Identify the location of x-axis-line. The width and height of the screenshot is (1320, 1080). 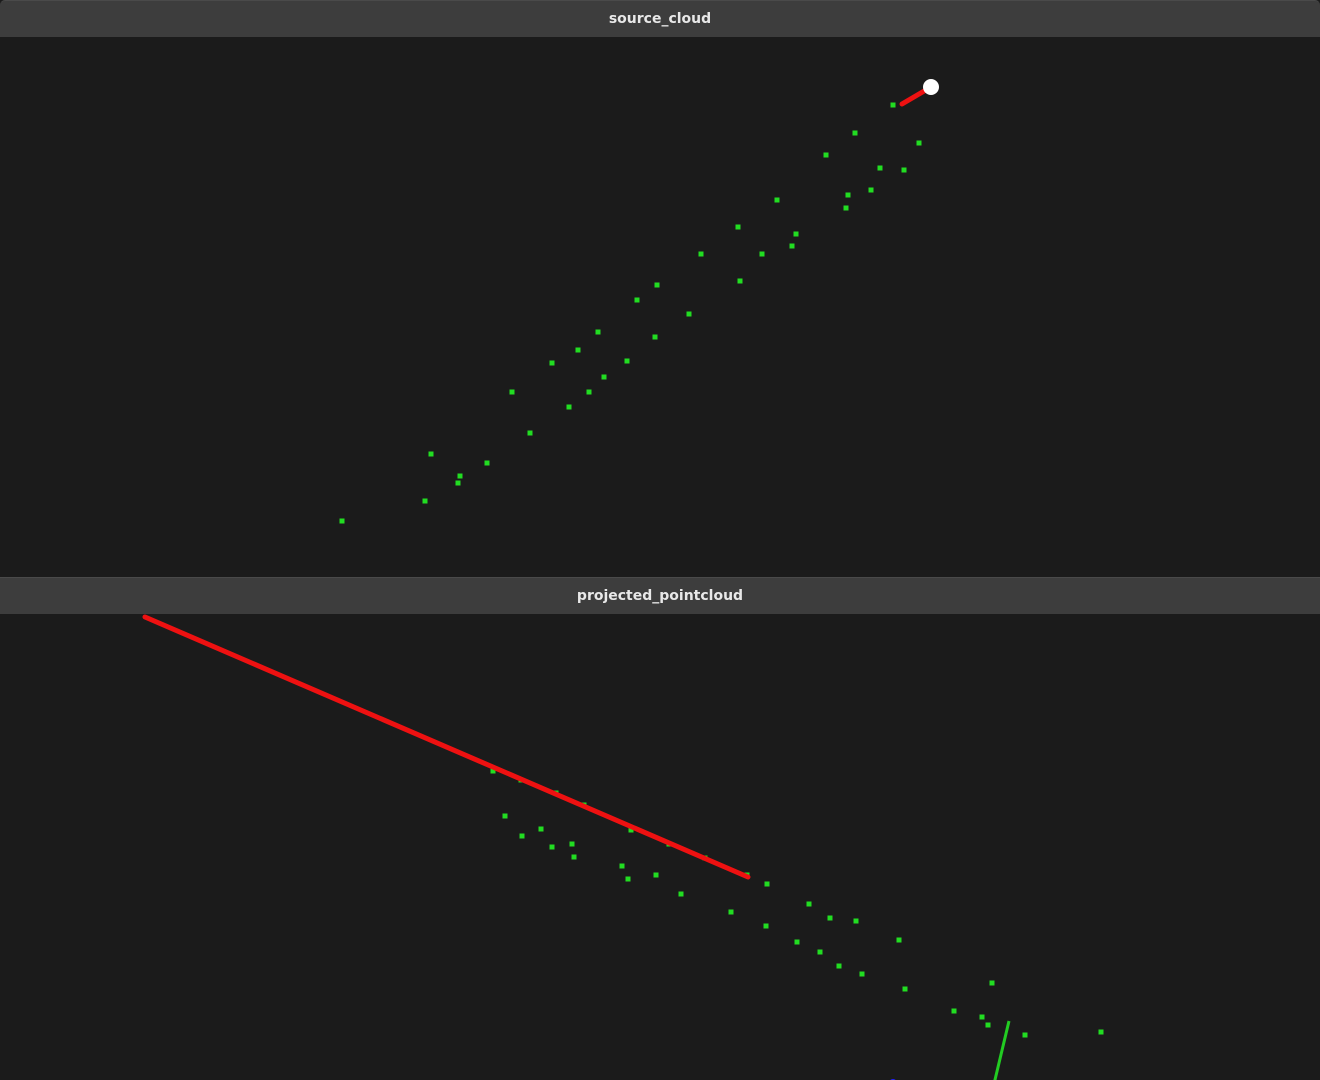
(446, 747).